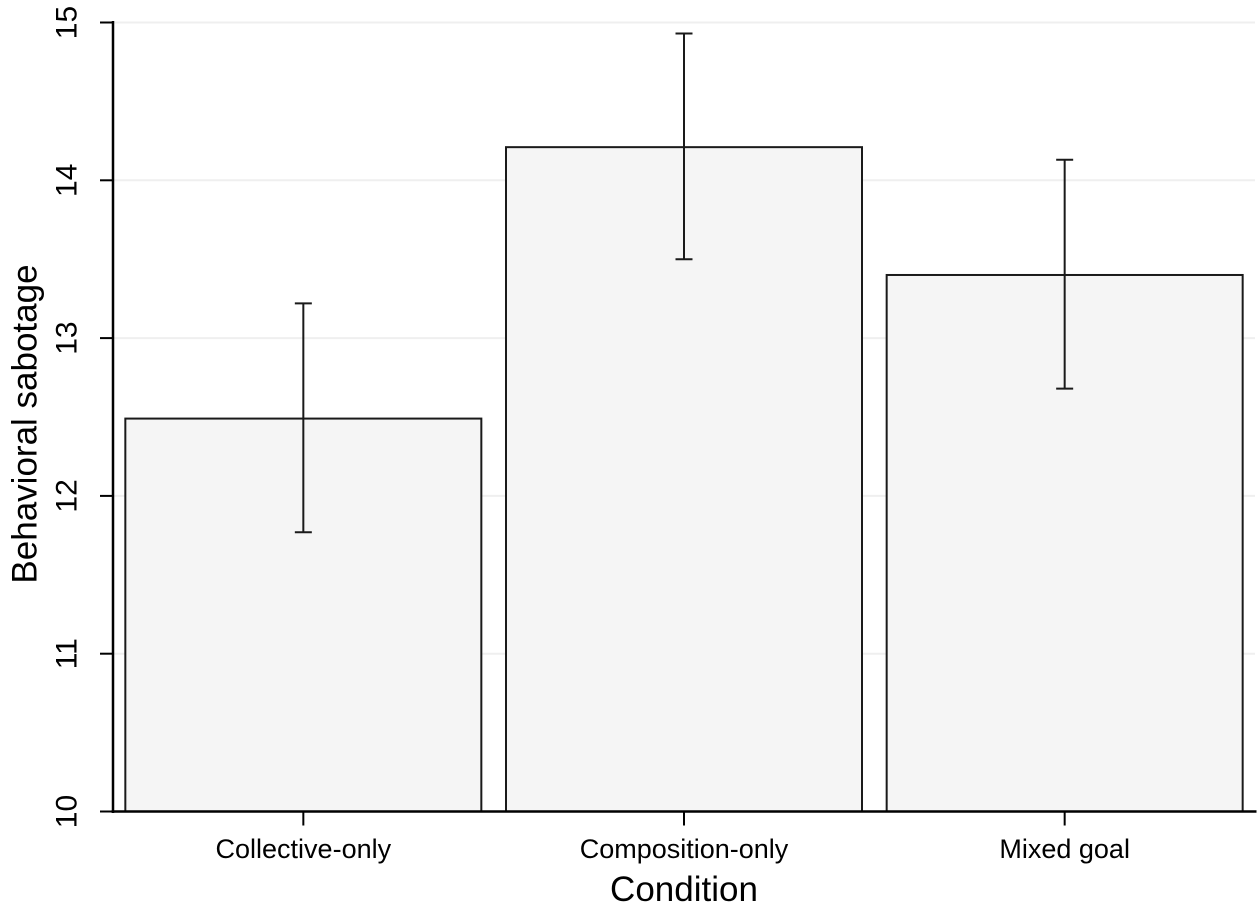  What do you see at coordinates (67, 653) in the screenshot?
I see `y-tick-label-11: 11` at bounding box center [67, 653].